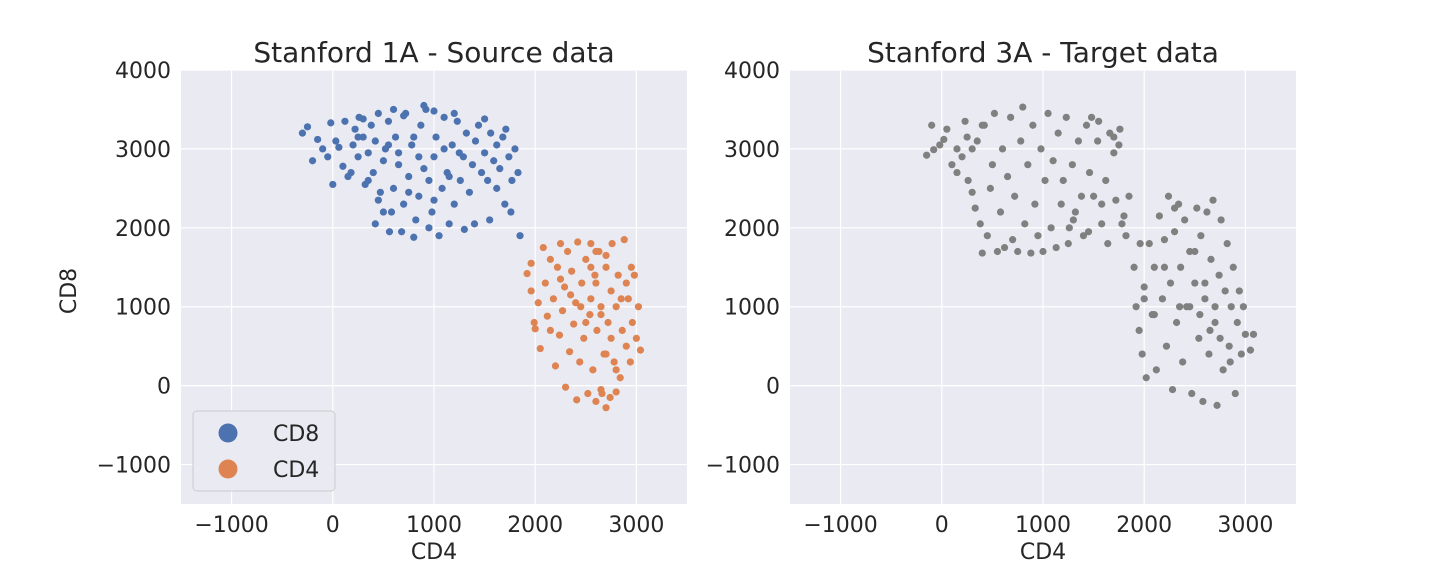 This screenshot has width=1440, height=576. What do you see at coordinates (1245, 525) in the screenshot?
I see `x-tick-label: 3000` at bounding box center [1245, 525].